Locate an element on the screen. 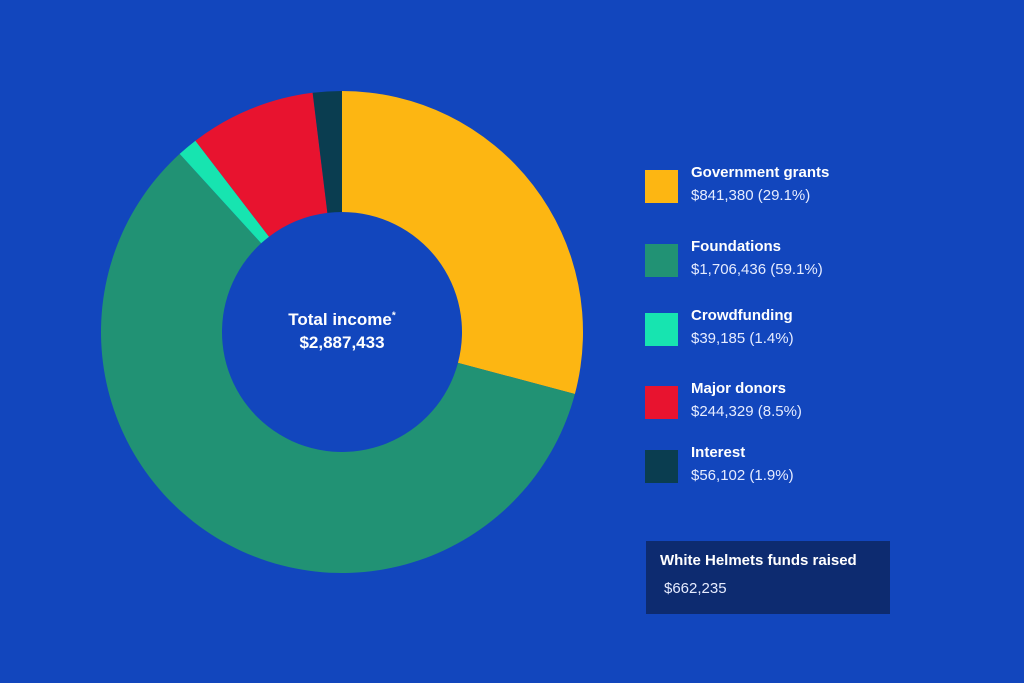  legend-item-government-grants: Government grants $841,380 (29.1%) is located at coordinates (795, 185).